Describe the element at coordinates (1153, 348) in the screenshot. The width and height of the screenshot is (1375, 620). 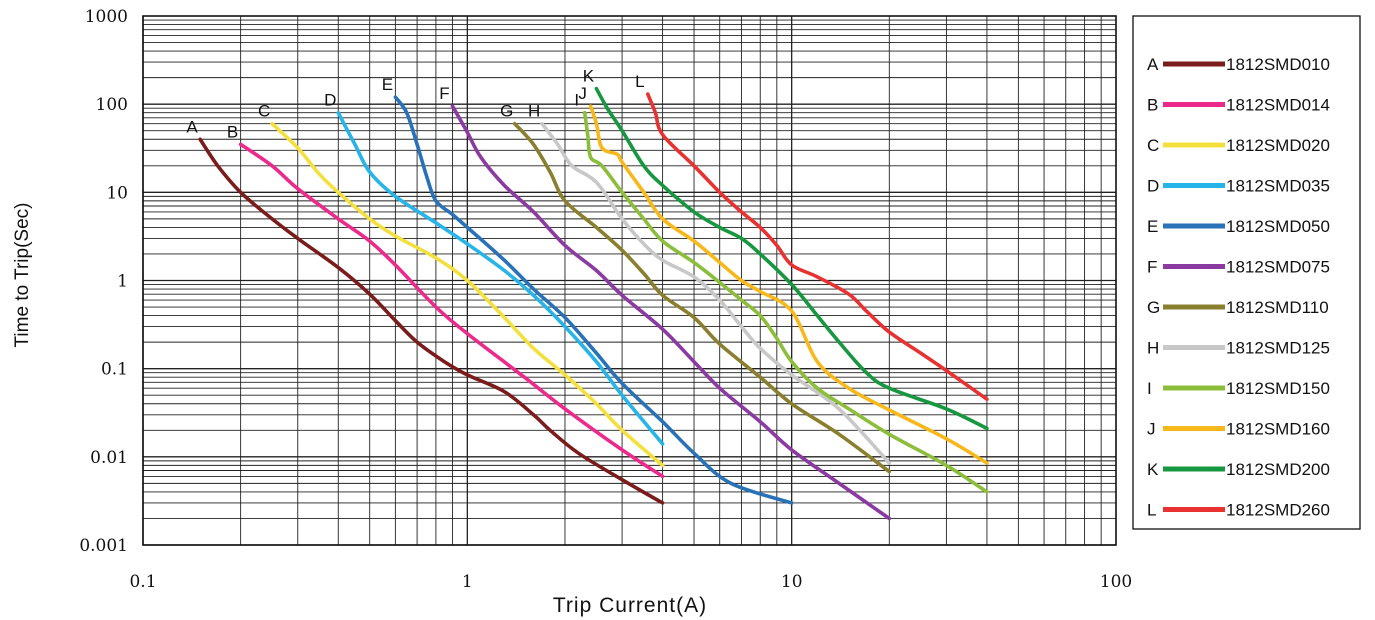
I see `legend-letter: H` at that location.